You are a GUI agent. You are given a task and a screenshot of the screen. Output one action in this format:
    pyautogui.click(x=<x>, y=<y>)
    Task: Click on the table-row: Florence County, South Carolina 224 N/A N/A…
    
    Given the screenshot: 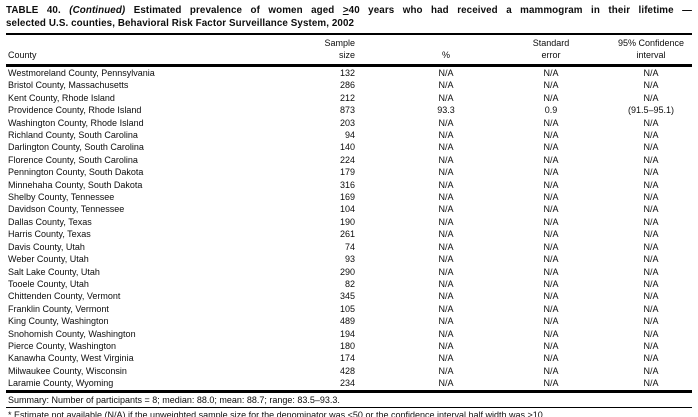 What is the action you would take?
    pyautogui.click(x=349, y=160)
    